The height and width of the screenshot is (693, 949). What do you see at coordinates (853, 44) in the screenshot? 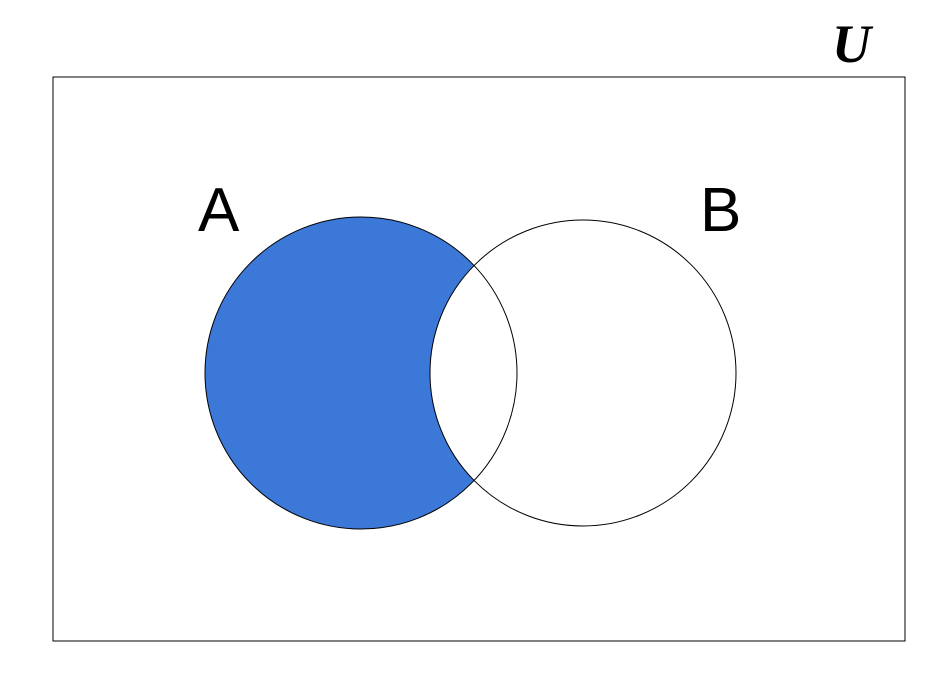
I see `universe-label: U` at bounding box center [853, 44].